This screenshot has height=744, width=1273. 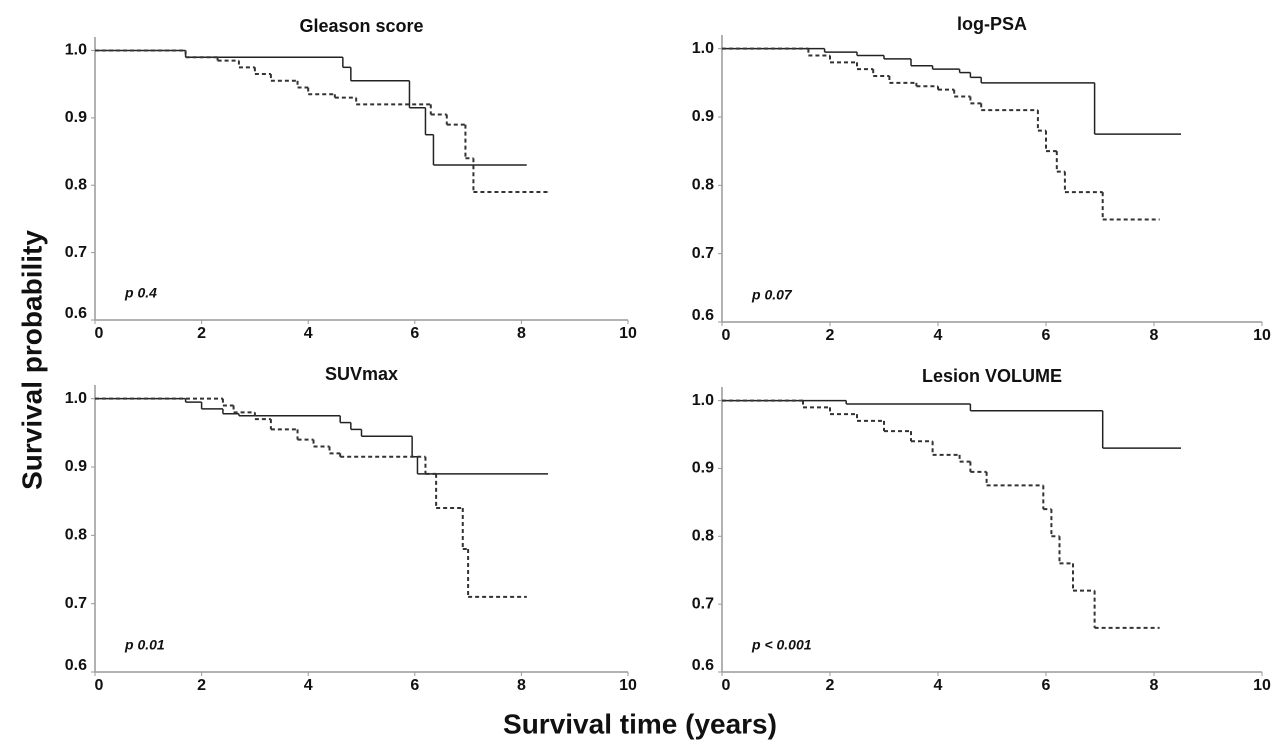 What do you see at coordinates (772, 295) in the screenshot?
I see `p-value: p 0.07` at bounding box center [772, 295].